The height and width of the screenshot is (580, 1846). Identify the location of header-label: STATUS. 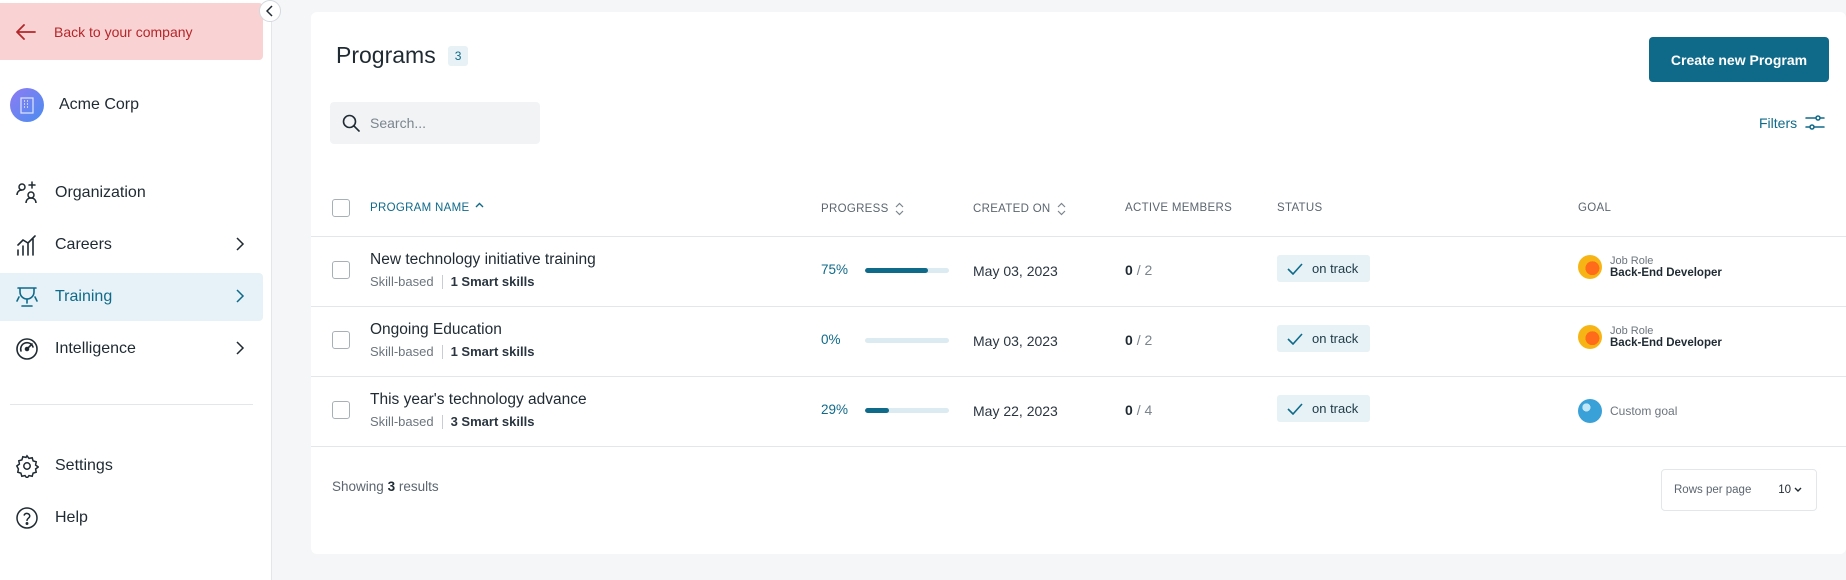
(1300, 208).